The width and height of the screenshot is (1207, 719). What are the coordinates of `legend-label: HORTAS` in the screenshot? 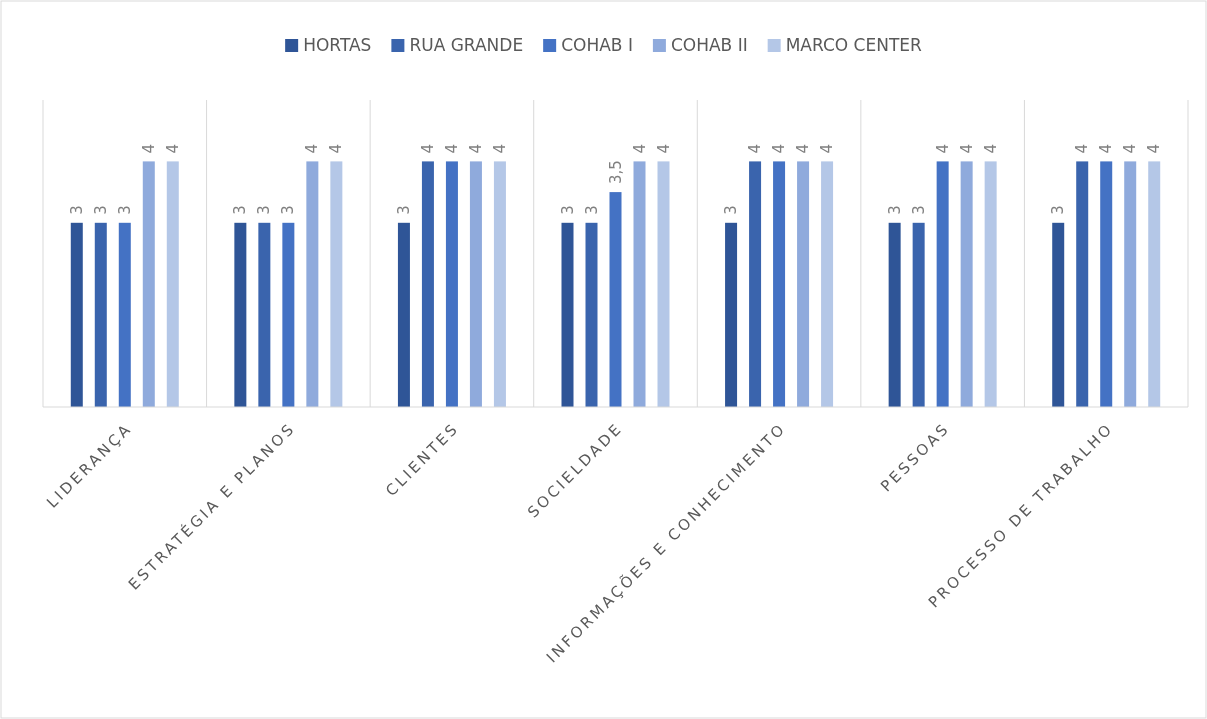 It's located at (337, 45).